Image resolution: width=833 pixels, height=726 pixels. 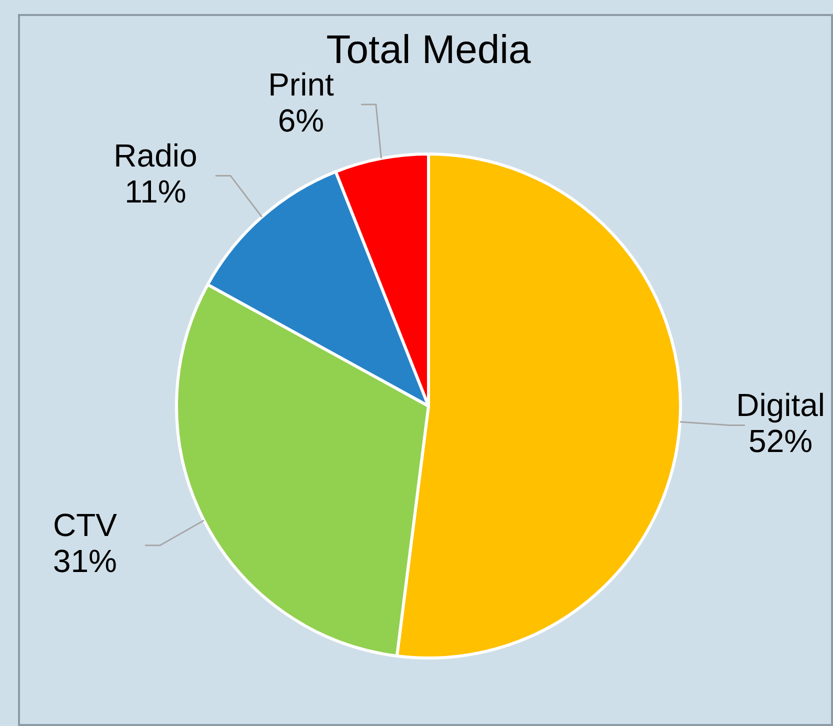 What do you see at coordinates (301, 120) in the screenshot?
I see `data-label: 6%` at bounding box center [301, 120].